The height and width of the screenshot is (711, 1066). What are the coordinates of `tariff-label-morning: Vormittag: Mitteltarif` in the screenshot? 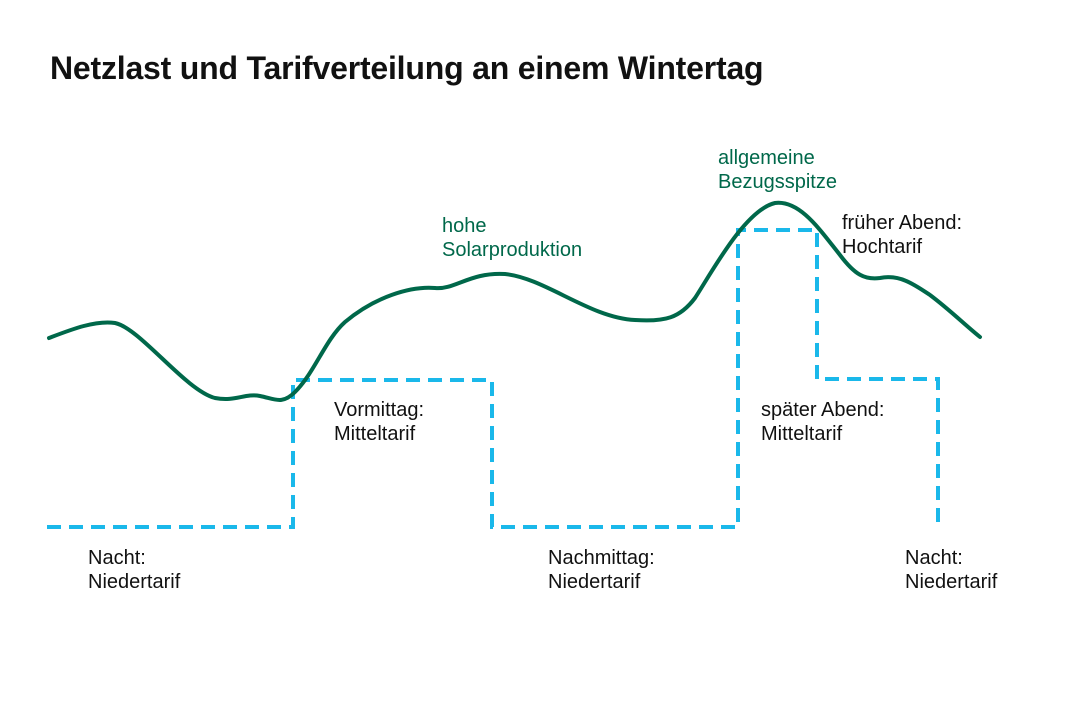 It's located at (379, 422).